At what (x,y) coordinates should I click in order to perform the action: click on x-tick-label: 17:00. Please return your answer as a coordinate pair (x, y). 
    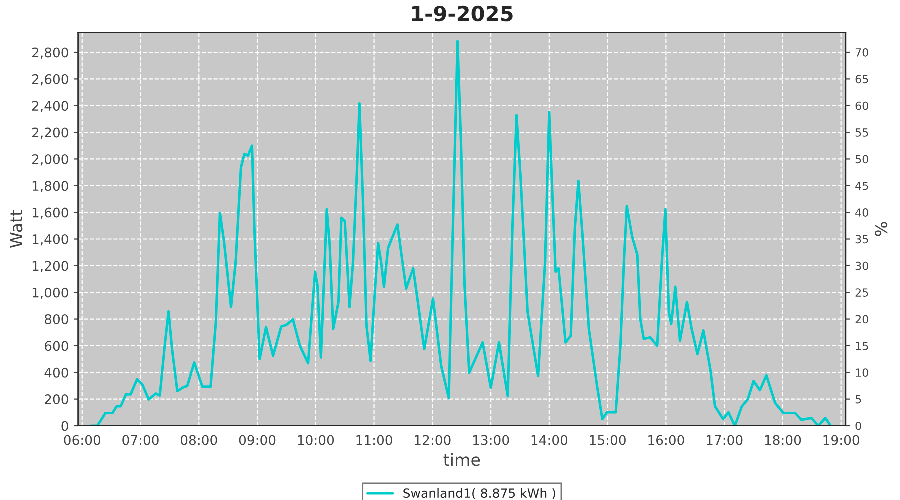
    Looking at the image, I should click on (725, 440).